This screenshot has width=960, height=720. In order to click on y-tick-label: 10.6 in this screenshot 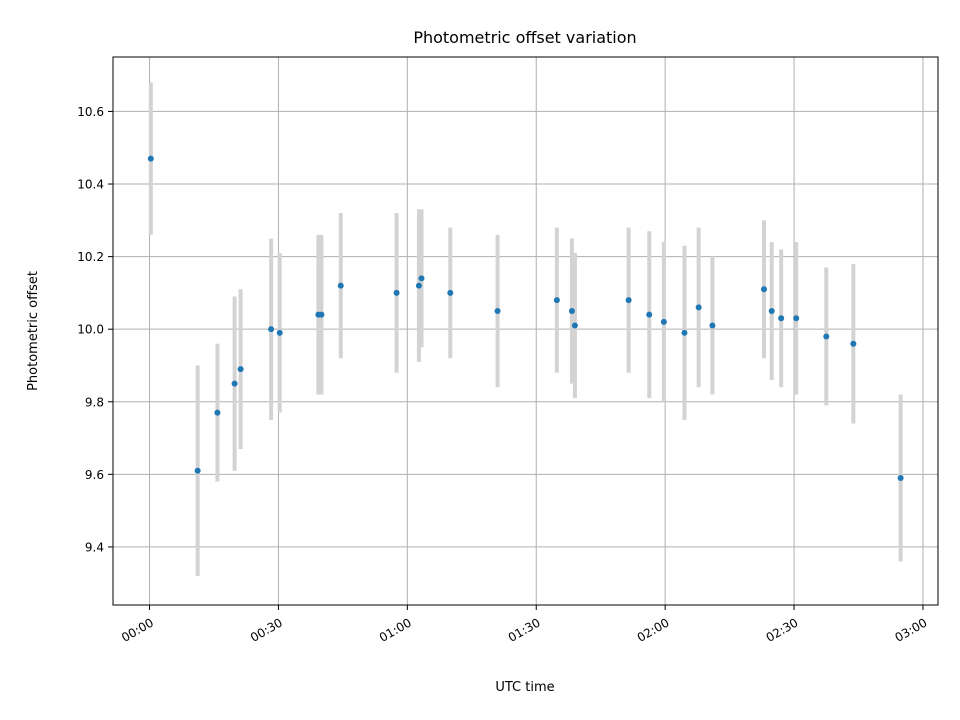, I will do `click(90, 112)`.